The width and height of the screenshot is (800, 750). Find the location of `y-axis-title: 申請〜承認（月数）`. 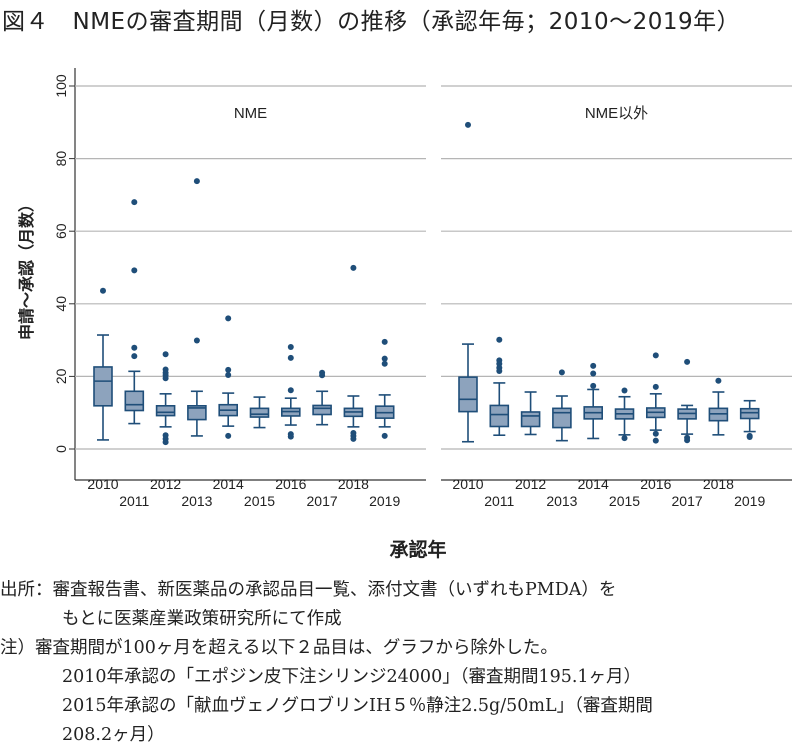

y-axis-title: 申請〜承認（月数） is located at coordinates (26, 268).